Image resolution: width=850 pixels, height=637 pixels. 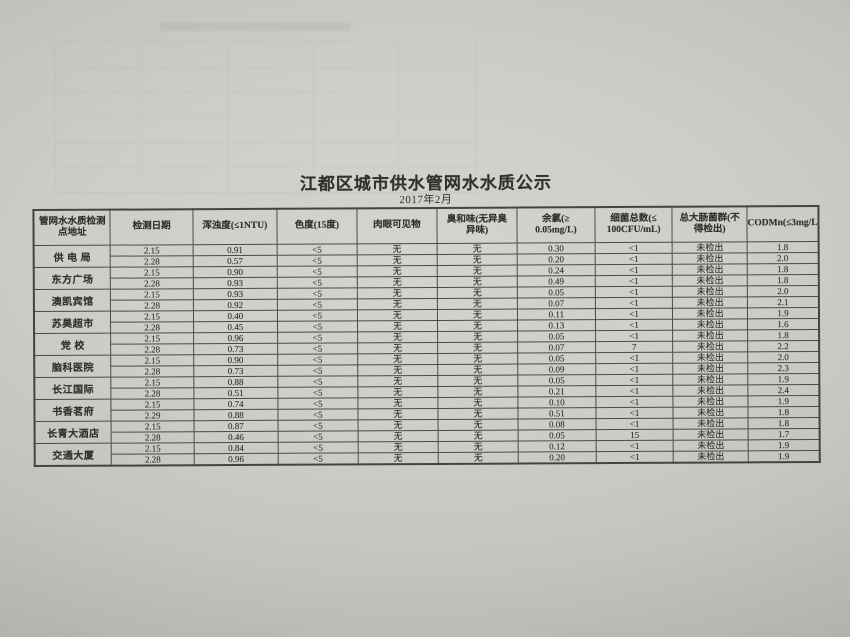 What do you see at coordinates (235, 294) in the screenshot?
I see `cell-turbidity: 0.93` at bounding box center [235, 294].